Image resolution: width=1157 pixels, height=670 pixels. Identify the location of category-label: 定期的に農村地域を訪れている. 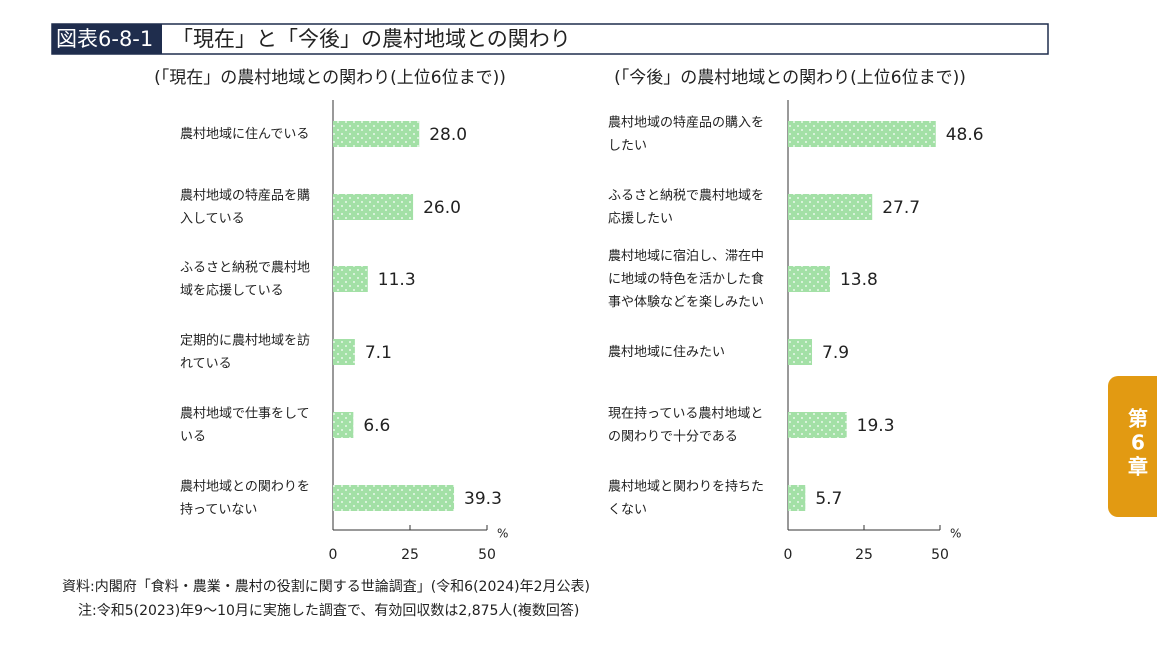
(245, 351).